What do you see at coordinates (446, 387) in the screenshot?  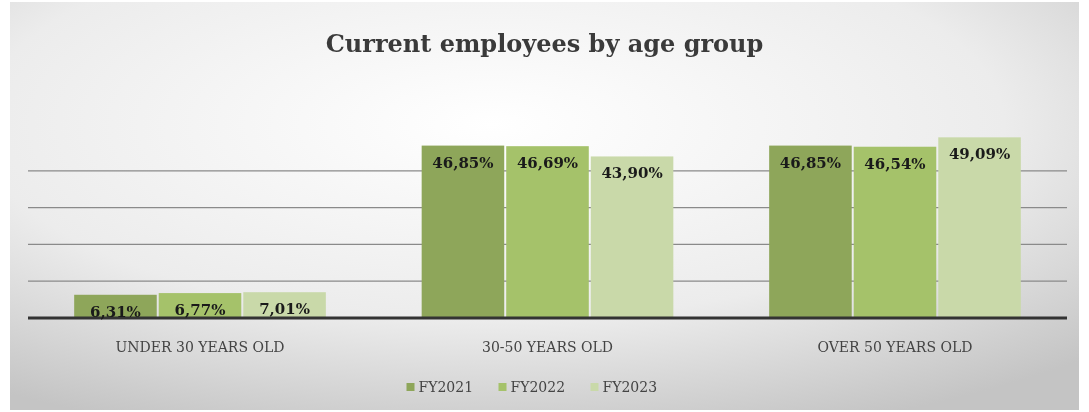 I see `legend-label: FY2021` at bounding box center [446, 387].